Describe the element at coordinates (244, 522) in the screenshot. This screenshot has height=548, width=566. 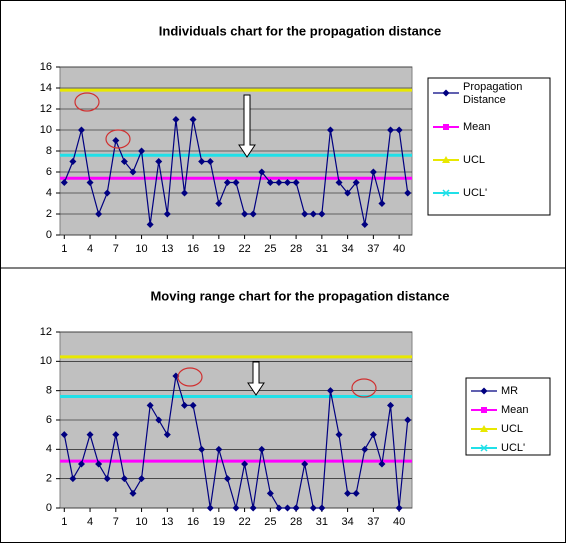
I see `x-tick-label: 22` at that location.